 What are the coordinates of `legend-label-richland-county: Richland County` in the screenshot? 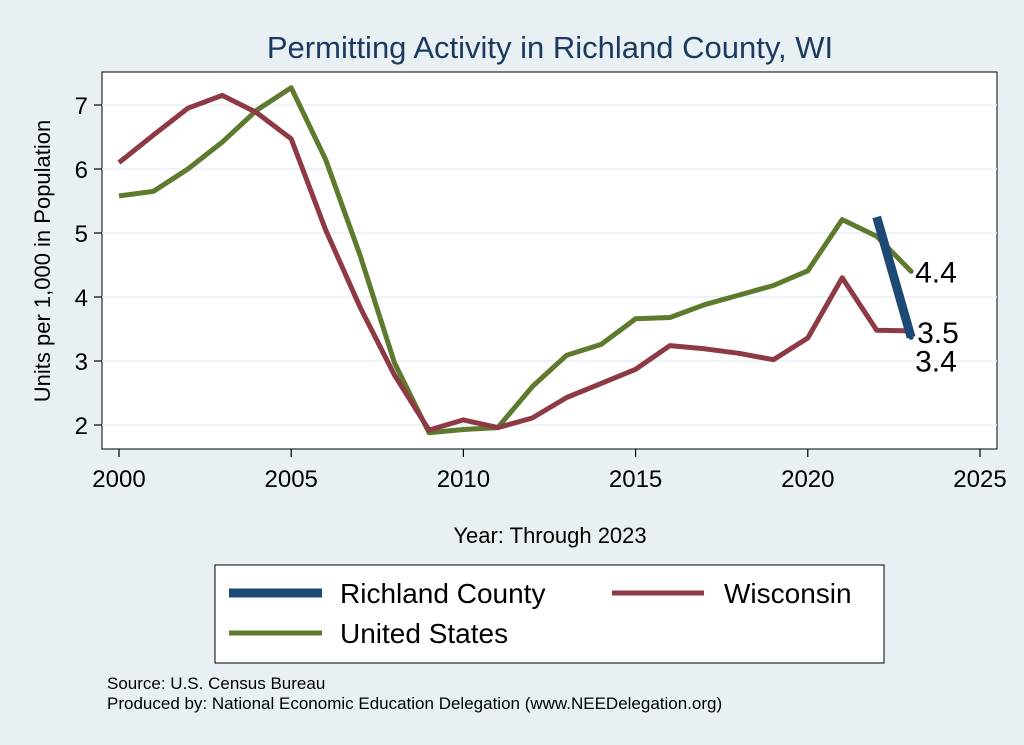 It's located at (442, 593).